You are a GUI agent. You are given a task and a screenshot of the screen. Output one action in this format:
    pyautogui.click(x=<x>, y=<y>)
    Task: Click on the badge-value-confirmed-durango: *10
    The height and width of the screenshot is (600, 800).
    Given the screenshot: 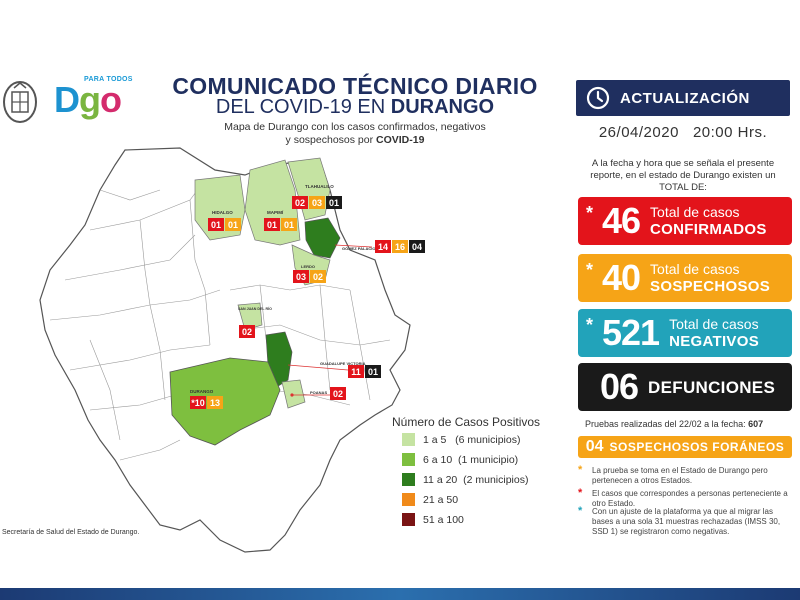 What is the action you would take?
    pyautogui.click(x=198, y=403)
    